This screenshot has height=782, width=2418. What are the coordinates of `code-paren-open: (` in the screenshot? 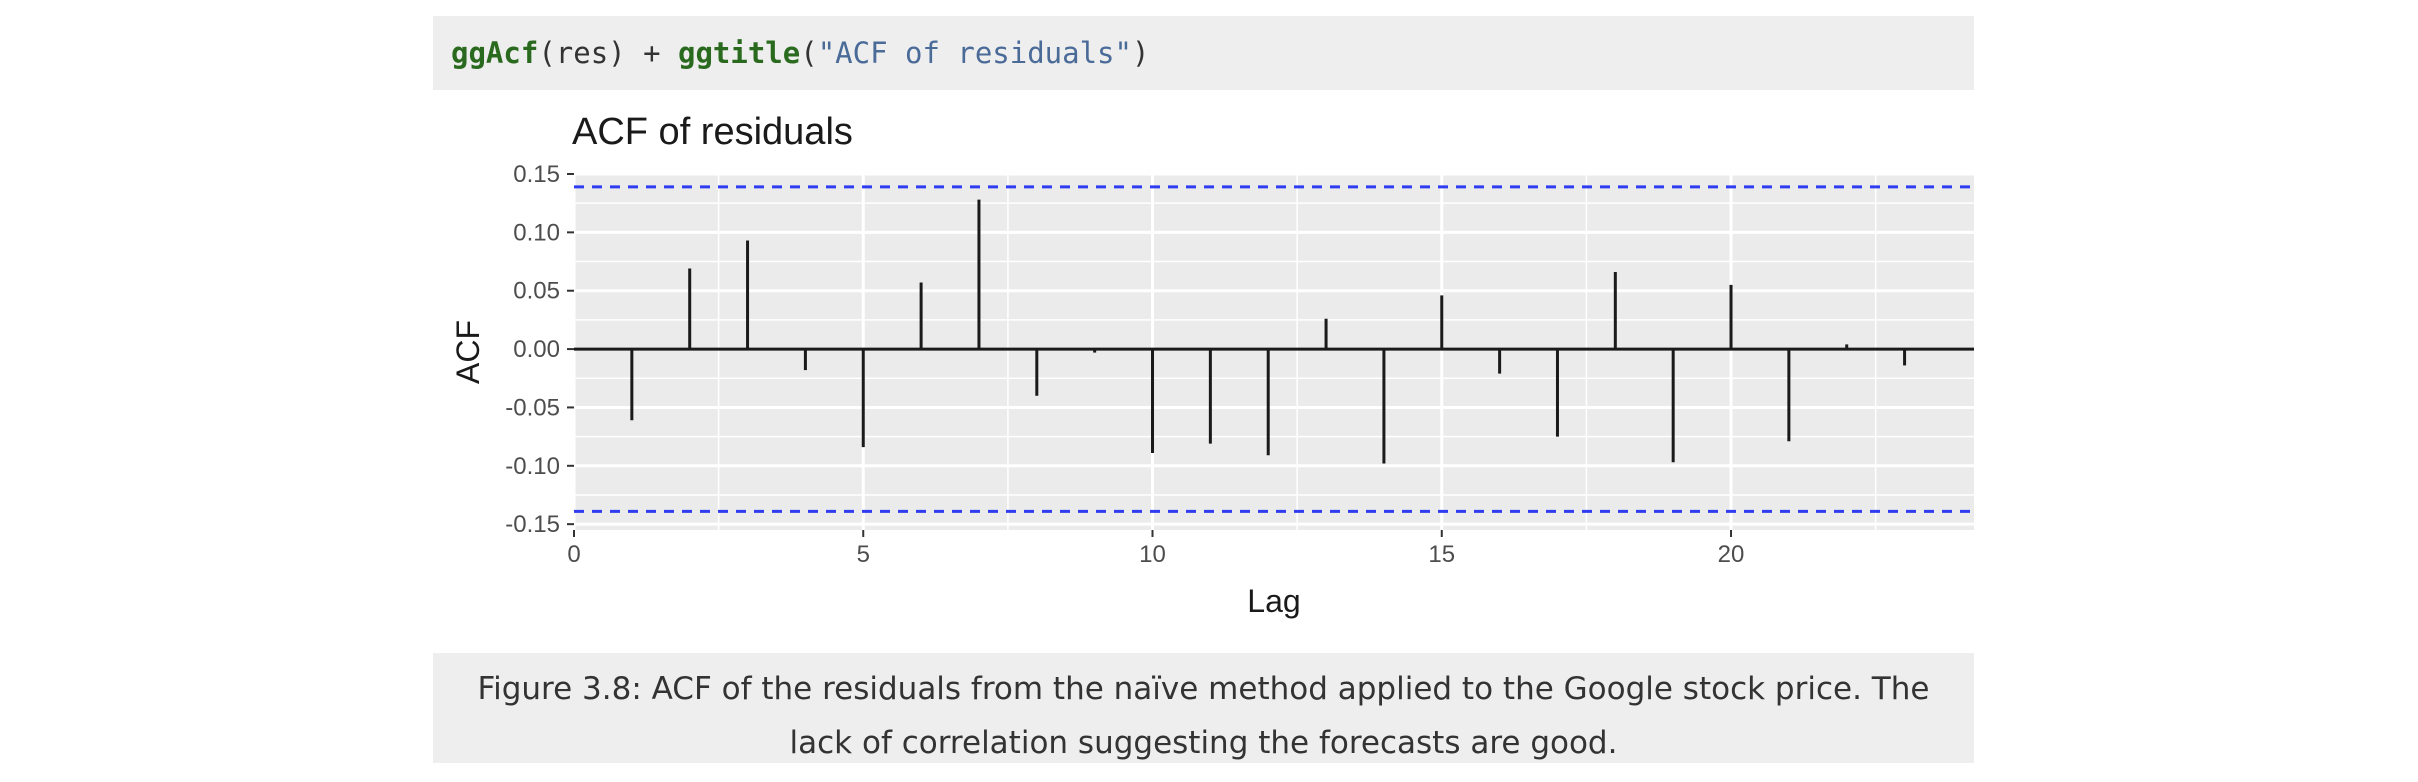 It's located at (809, 53).